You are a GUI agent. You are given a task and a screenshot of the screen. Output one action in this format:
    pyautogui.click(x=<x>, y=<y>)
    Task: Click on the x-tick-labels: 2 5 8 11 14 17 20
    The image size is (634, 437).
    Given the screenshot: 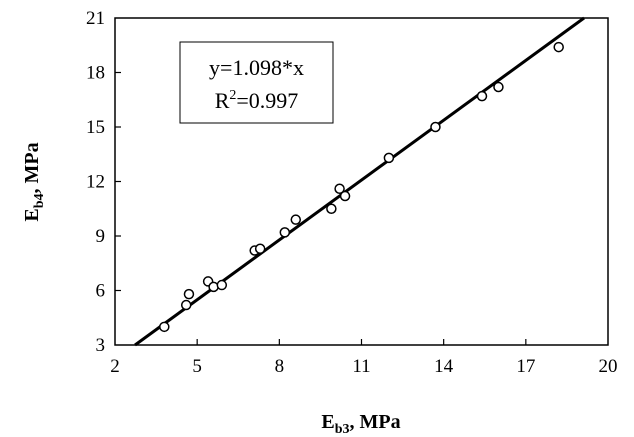 What is the action you would take?
    pyautogui.click(x=363, y=366)
    